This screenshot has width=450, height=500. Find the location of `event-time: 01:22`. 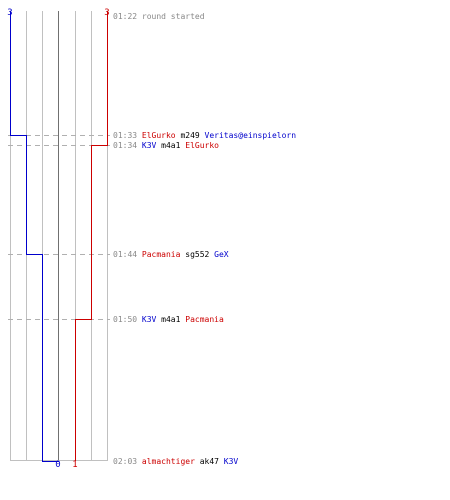

event-time: 01:22 is located at coordinates (127, 16).